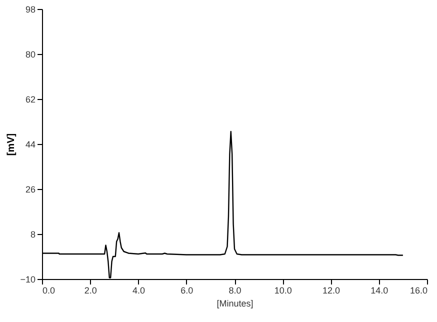 The height and width of the screenshot is (322, 437). Describe the element at coordinates (283, 291) in the screenshot. I see `x-tick-label: 10.0` at that location.